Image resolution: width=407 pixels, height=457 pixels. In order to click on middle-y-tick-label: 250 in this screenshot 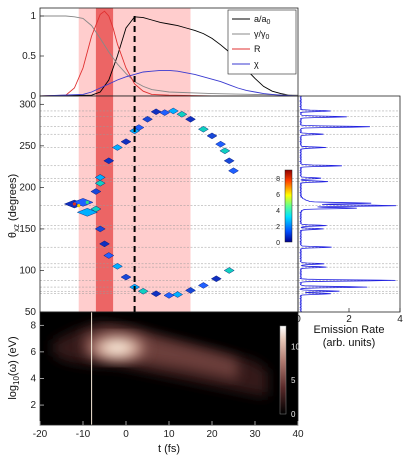, I will do `click(27, 146)`.